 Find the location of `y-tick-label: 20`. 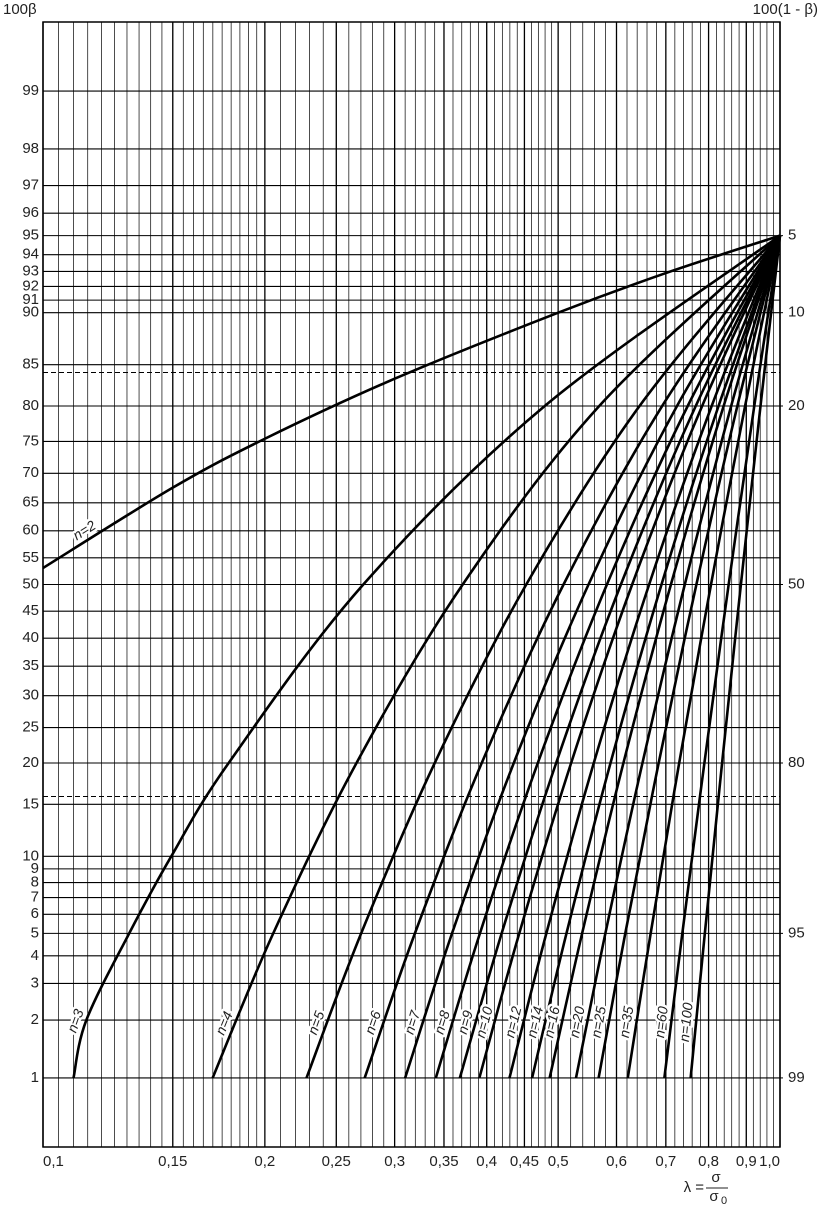

y-tick-label: 20 is located at coordinates (30, 762).